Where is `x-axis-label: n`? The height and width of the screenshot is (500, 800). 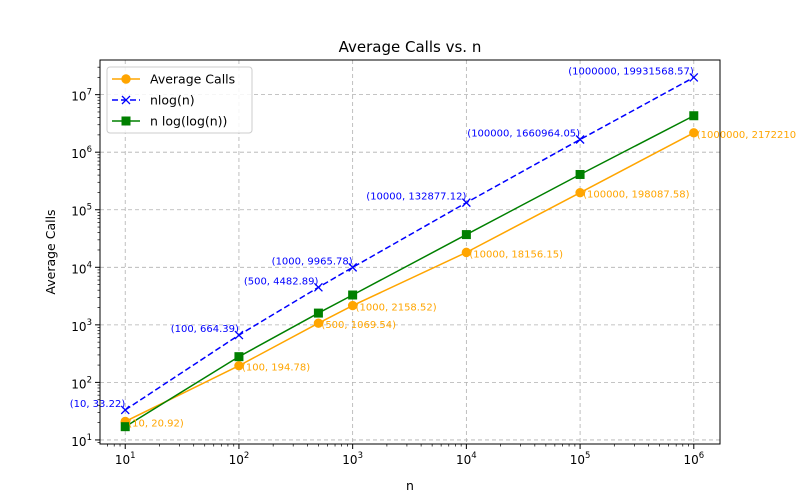 x-axis-label: n is located at coordinates (410, 485).